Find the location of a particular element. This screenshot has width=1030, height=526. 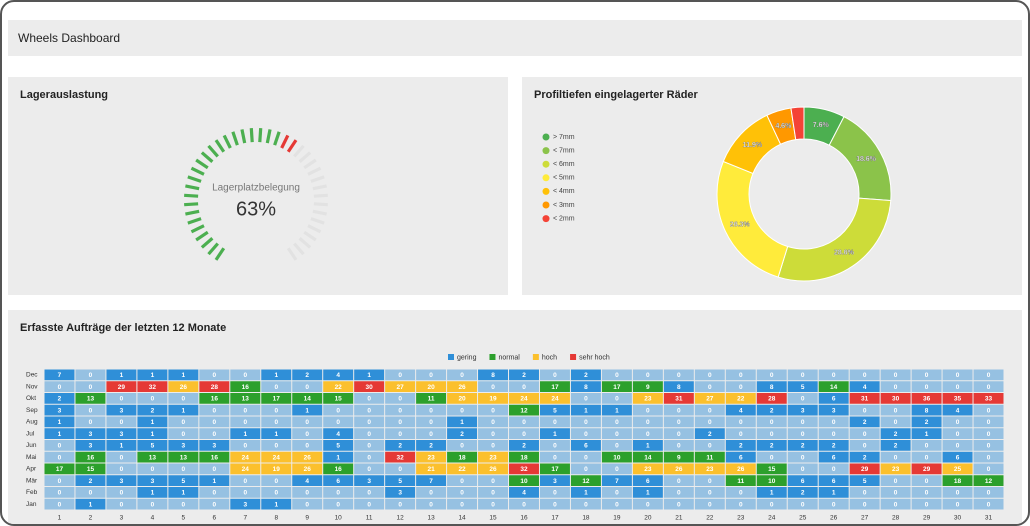

y-tick-label: Feb is located at coordinates (32, 492).